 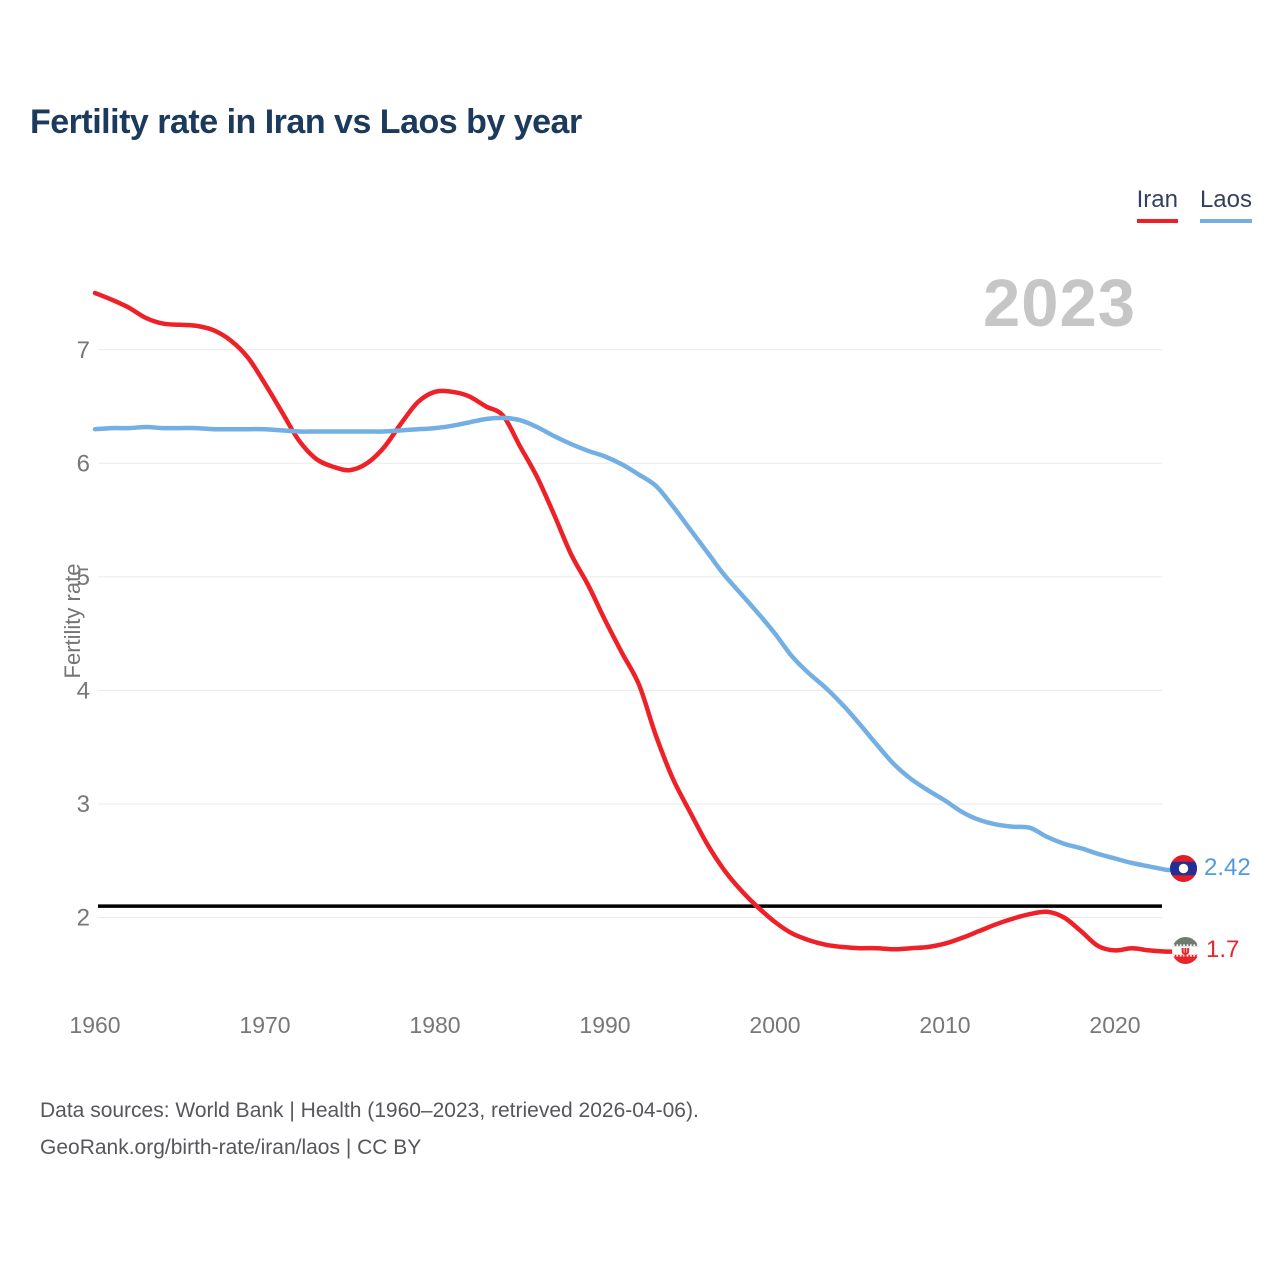 I want to click on laos-end-value: 2.42, so click(x=1227, y=867).